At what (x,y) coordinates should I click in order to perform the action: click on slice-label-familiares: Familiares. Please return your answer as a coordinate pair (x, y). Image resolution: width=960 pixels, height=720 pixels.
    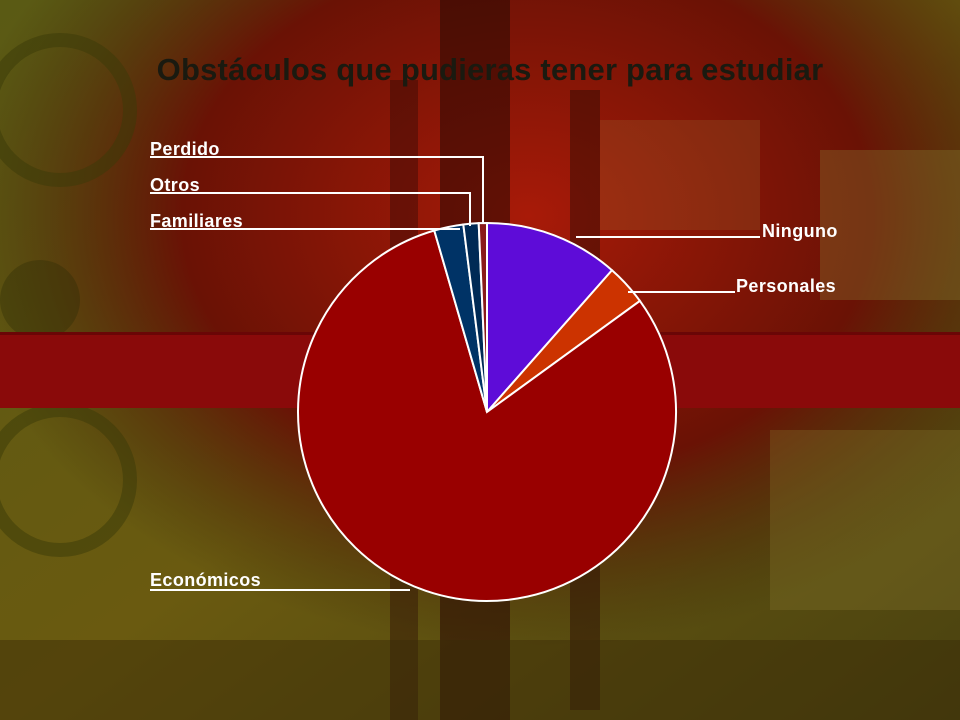
    Looking at the image, I should click on (196, 221).